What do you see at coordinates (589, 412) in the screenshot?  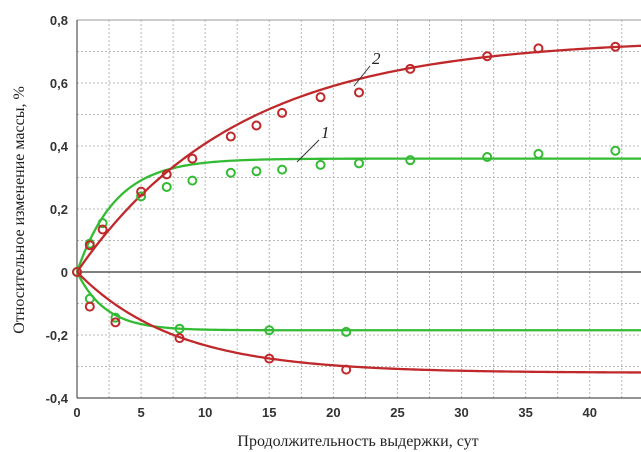 I see `x-tick-label: 40` at bounding box center [589, 412].